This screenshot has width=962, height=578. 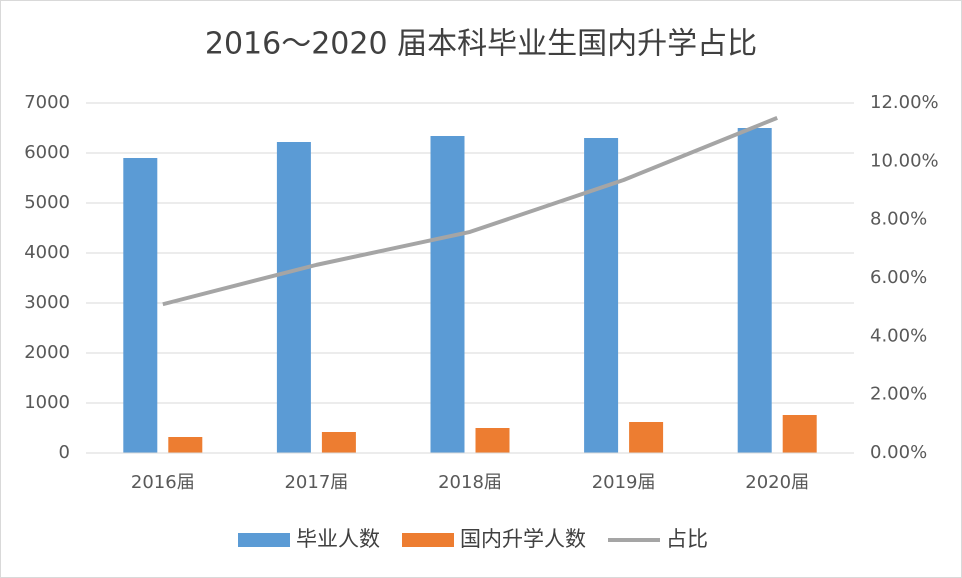 What do you see at coordinates (481, 44) in the screenshot?
I see `chart-title: 2016～2020 届本科毕业生国内升学占比` at bounding box center [481, 44].